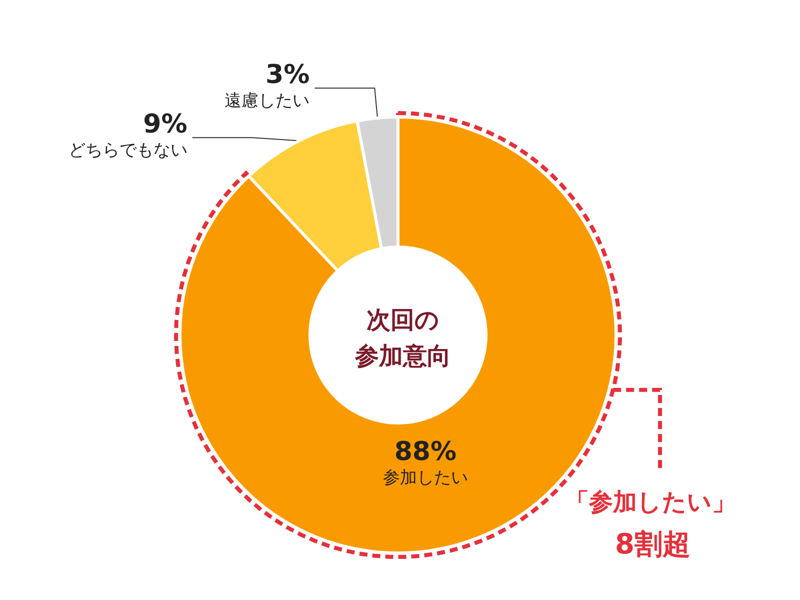  I want to click on slice-label: 参加したい, so click(425, 478).